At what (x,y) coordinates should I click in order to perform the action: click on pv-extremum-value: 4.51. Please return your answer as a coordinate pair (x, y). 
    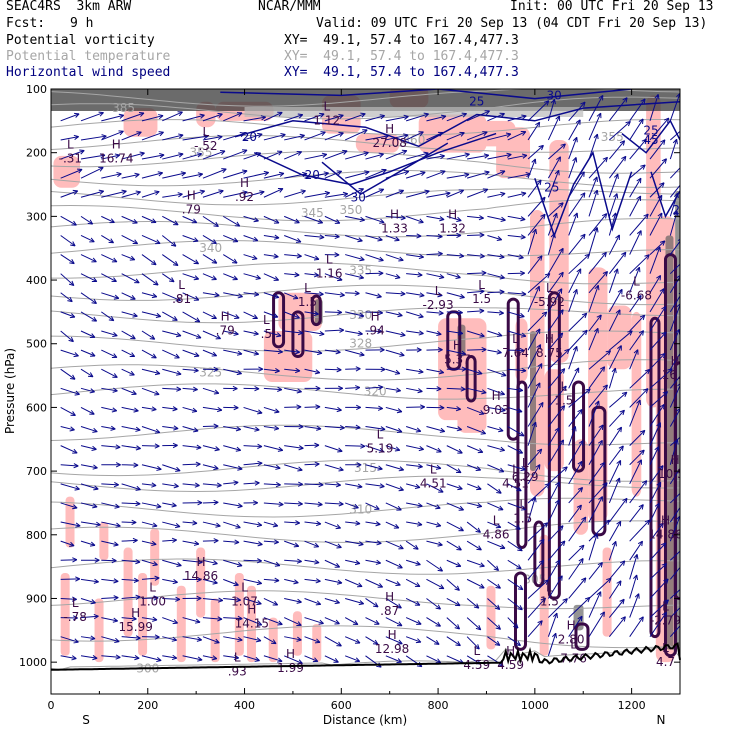
    Looking at the image, I should click on (433, 483).